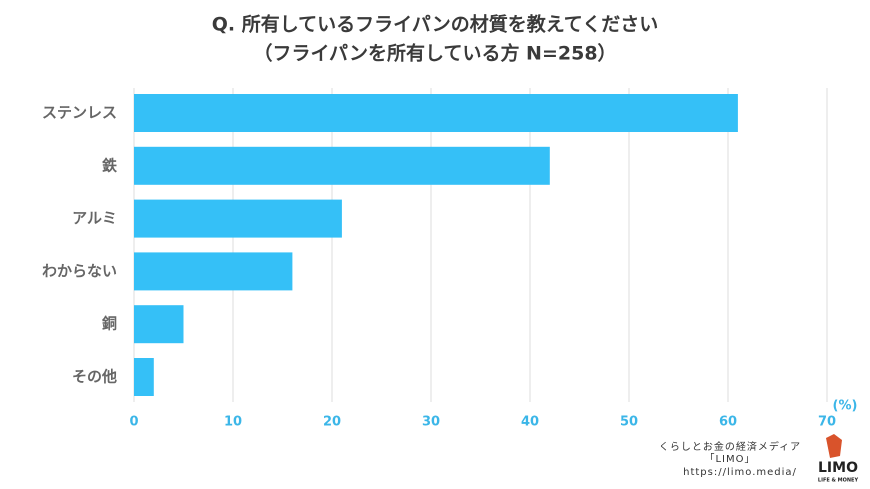 Image resolution: width=870 pixels, height=489 pixels. I want to click on footer-url: https://limo.media/, so click(740, 472).